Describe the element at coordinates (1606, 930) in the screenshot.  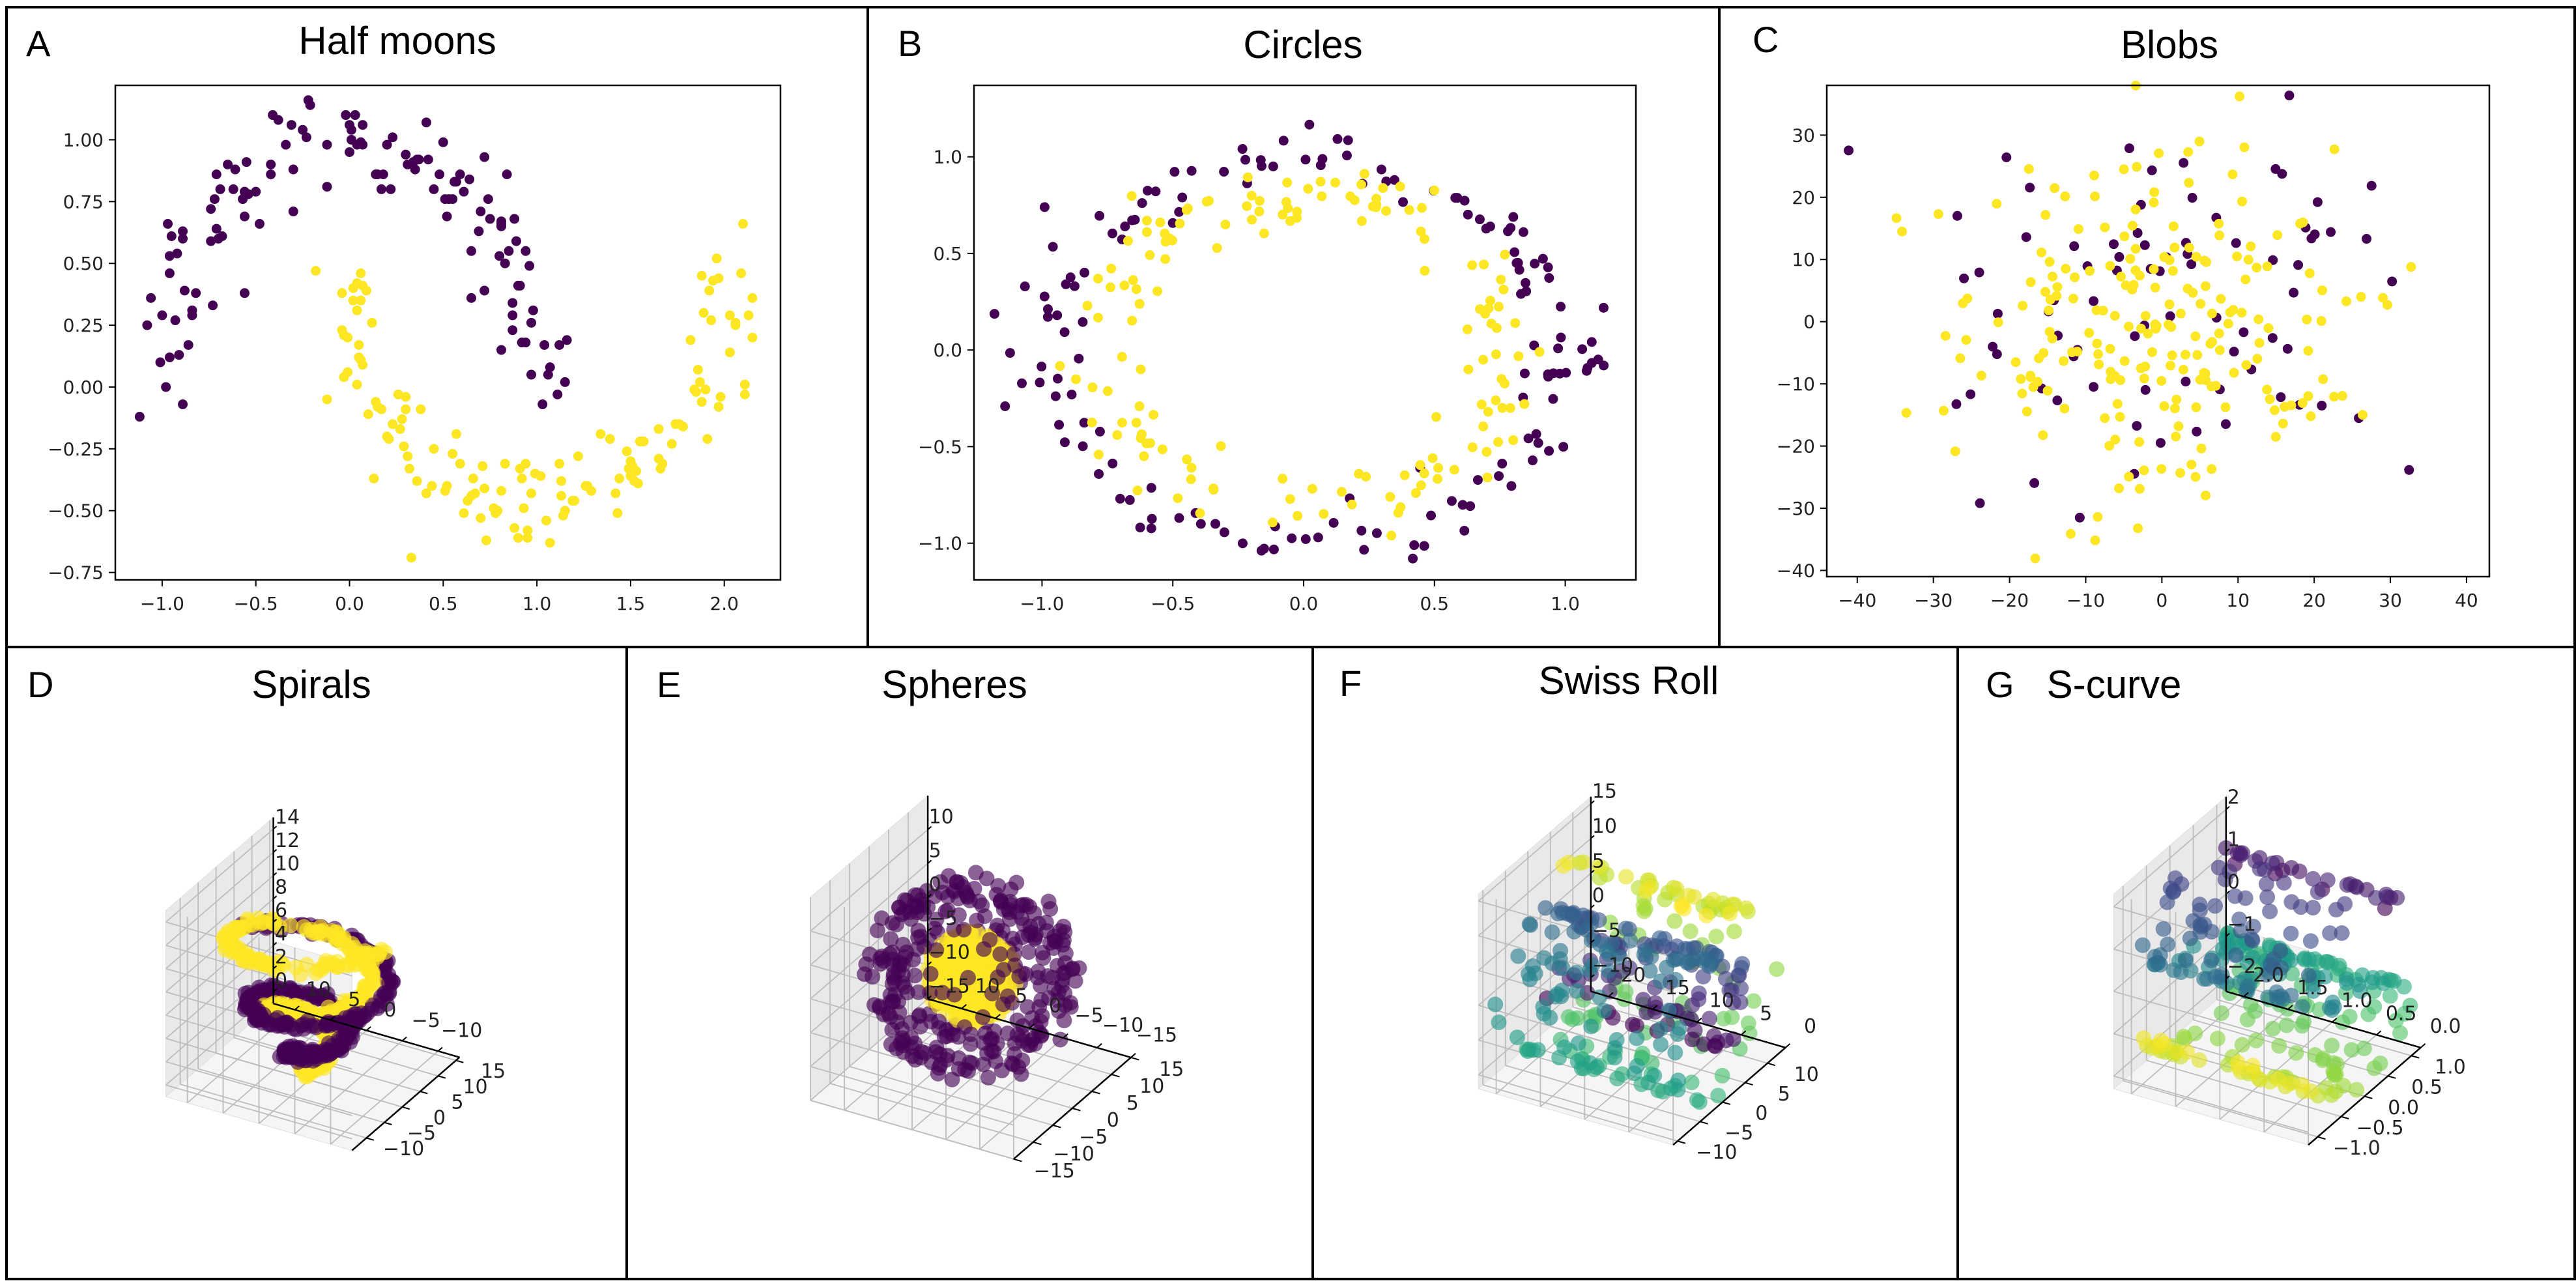
I see `z-tick-label-F: −5` at that location.